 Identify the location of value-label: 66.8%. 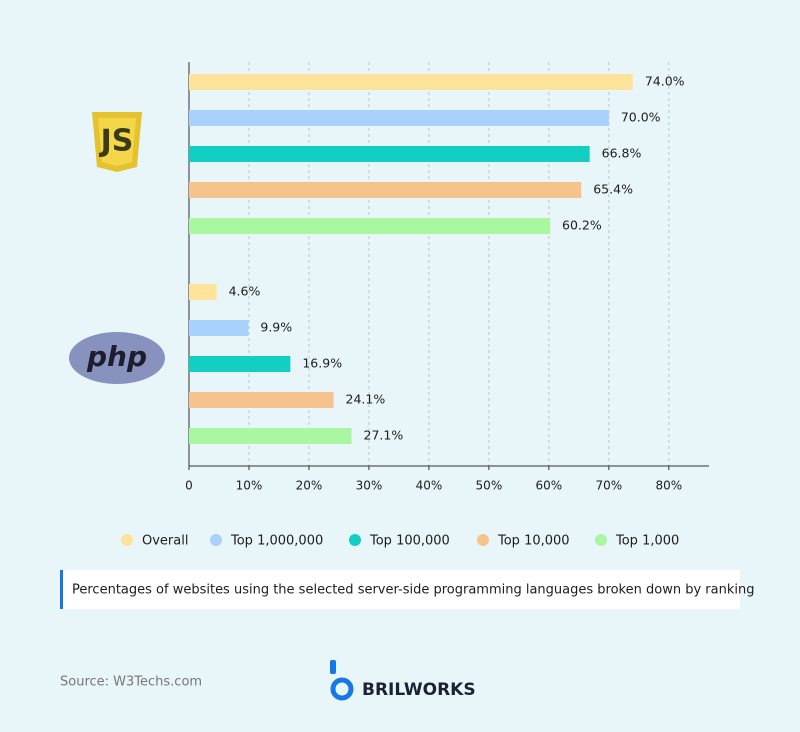
(622, 153).